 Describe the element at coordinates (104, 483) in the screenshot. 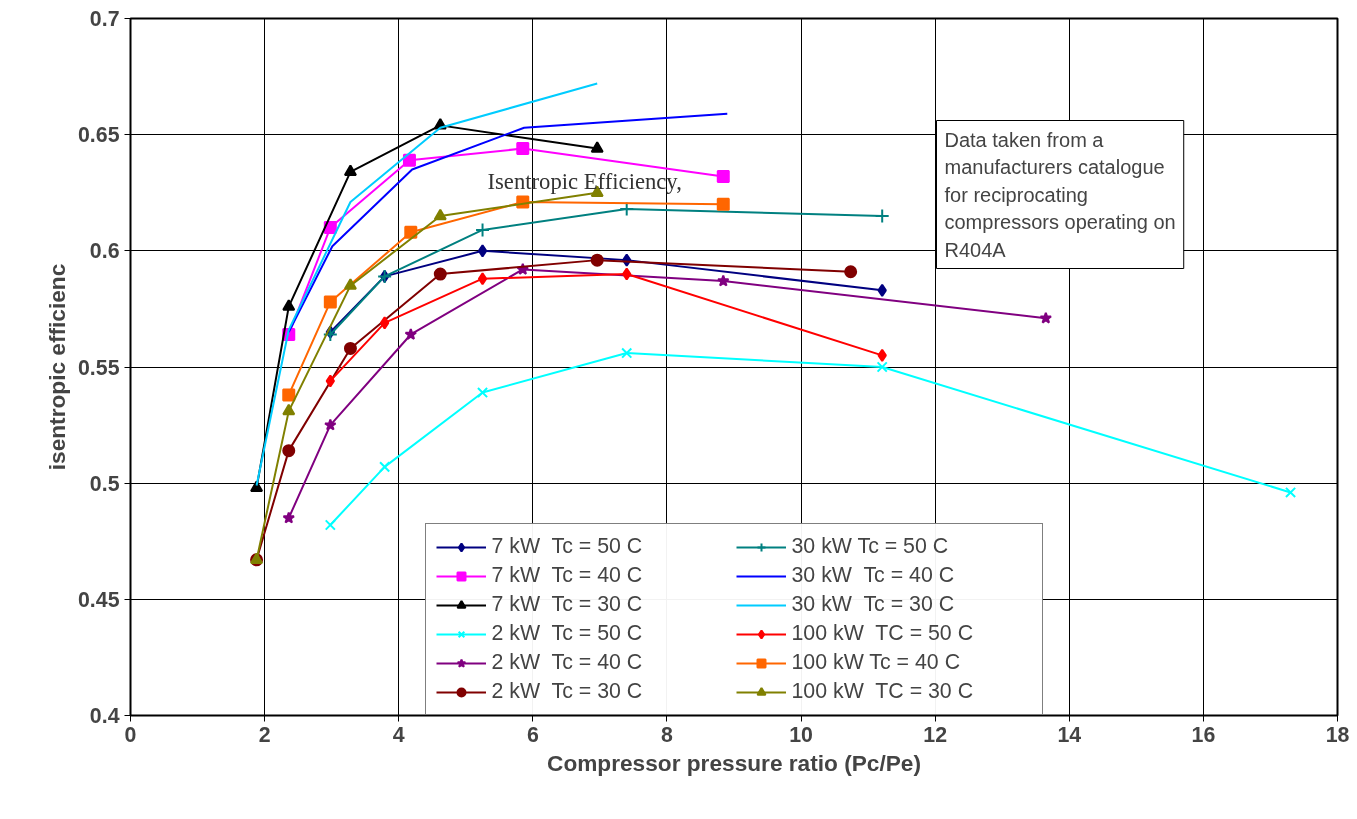

I see `y-tick-label: 0.5` at that location.